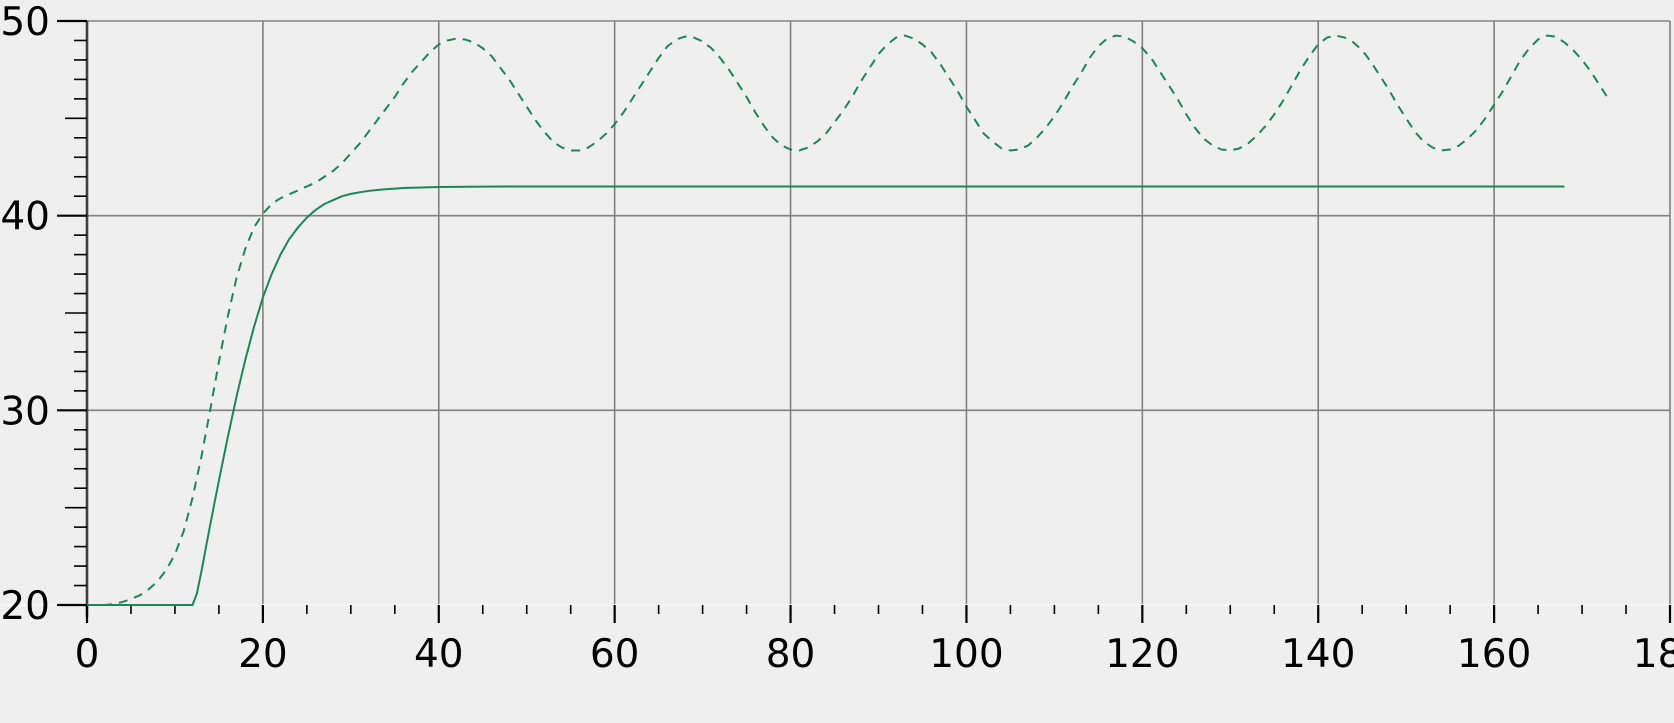 The height and width of the screenshot is (723, 1674). I want to click on x-tick-label: 140, so click(1318, 654).